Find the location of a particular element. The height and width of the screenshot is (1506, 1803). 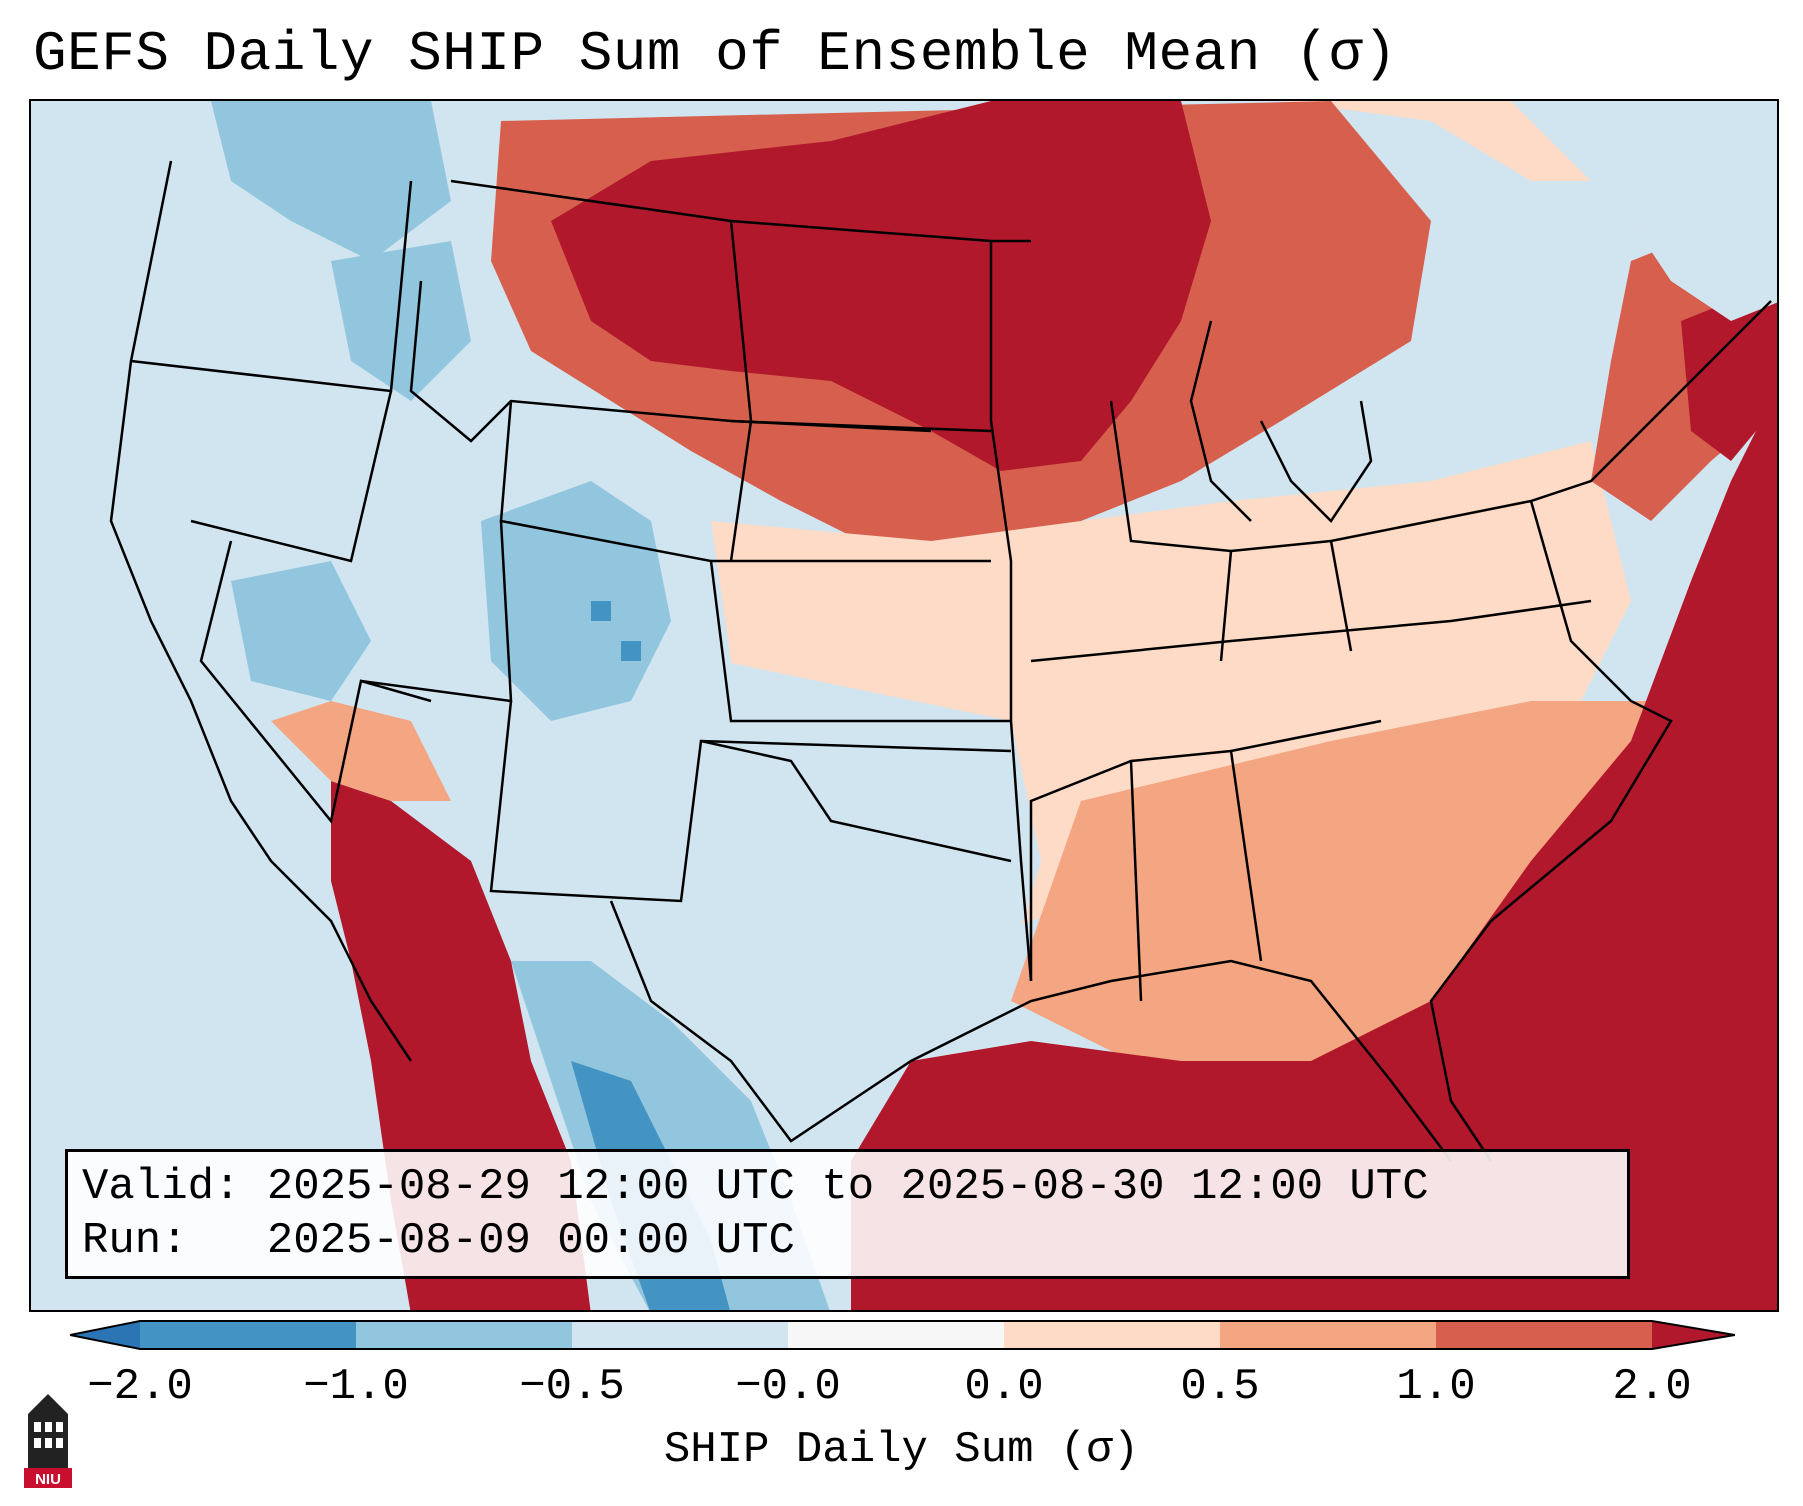

negative-field-idaho is located at coordinates (401, 321).